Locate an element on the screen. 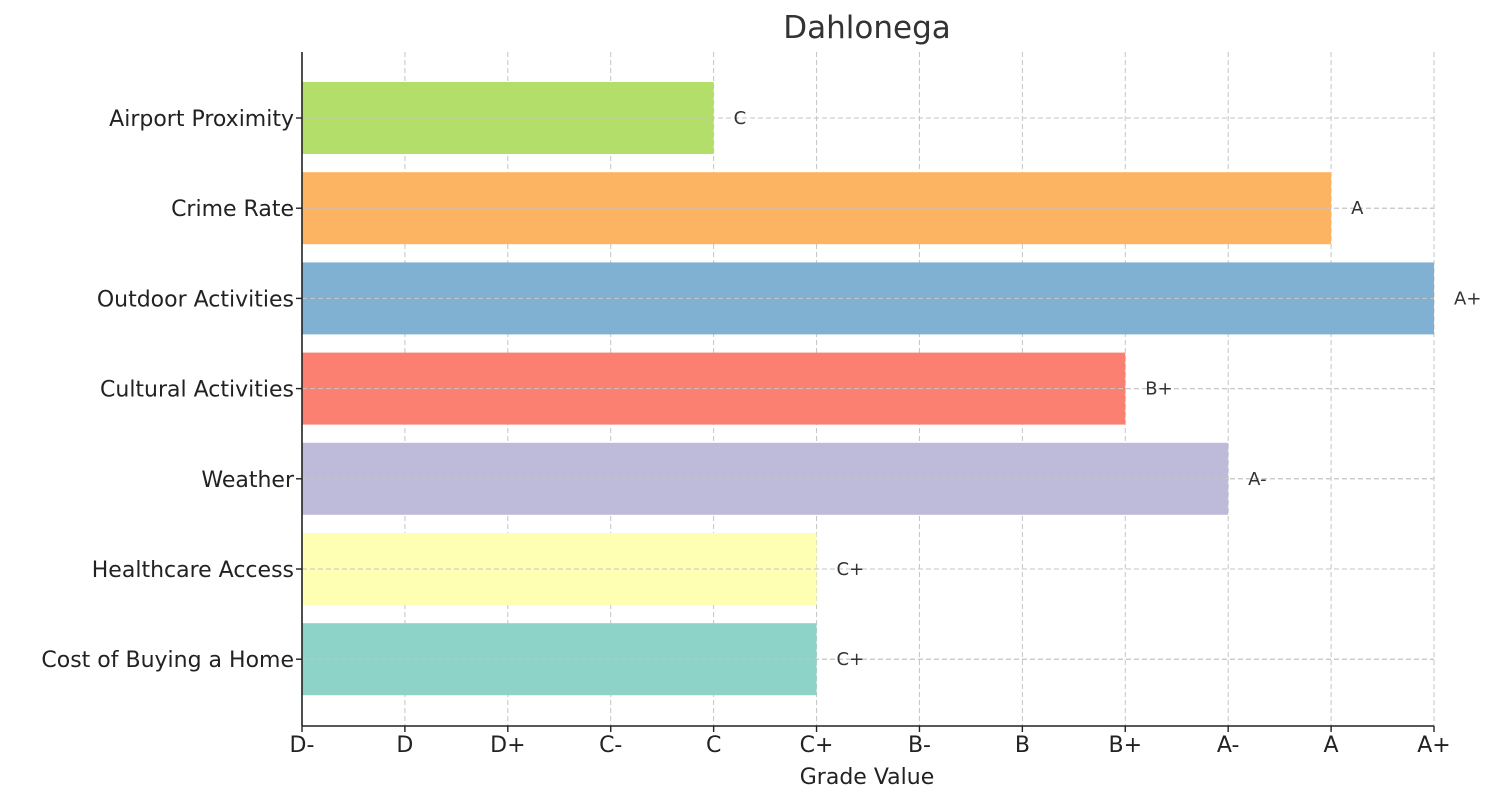 The height and width of the screenshot is (804, 1500). x-tick-label: D+ is located at coordinates (507, 745).